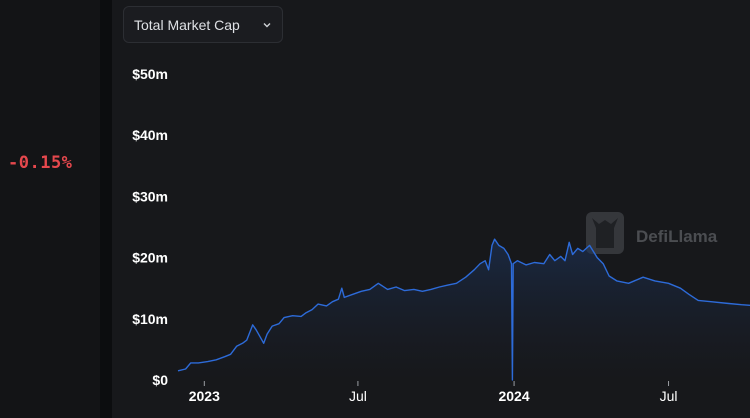 This screenshot has height=418, width=750. What do you see at coordinates (677, 236) in the screenshot?
I see `watermark-text: DefiLlama` at bounding box center [677, 236].